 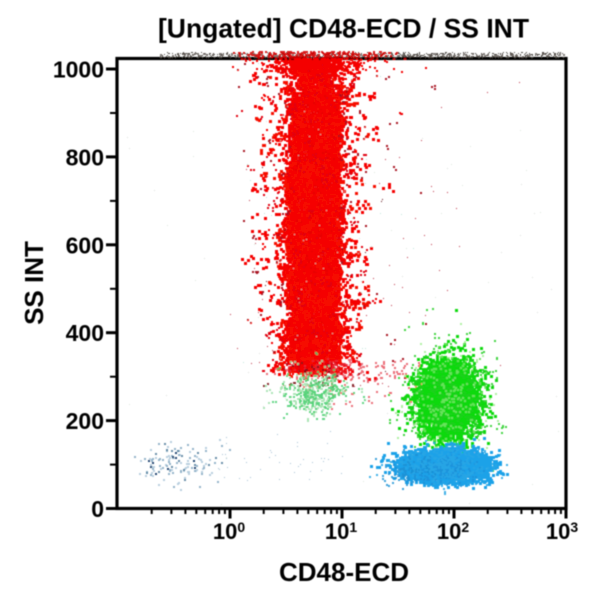 What do you see at coordinates (229, 531) in the screenshot?
I see `svg-text: 10⁰` at bounding box center [229, 531].